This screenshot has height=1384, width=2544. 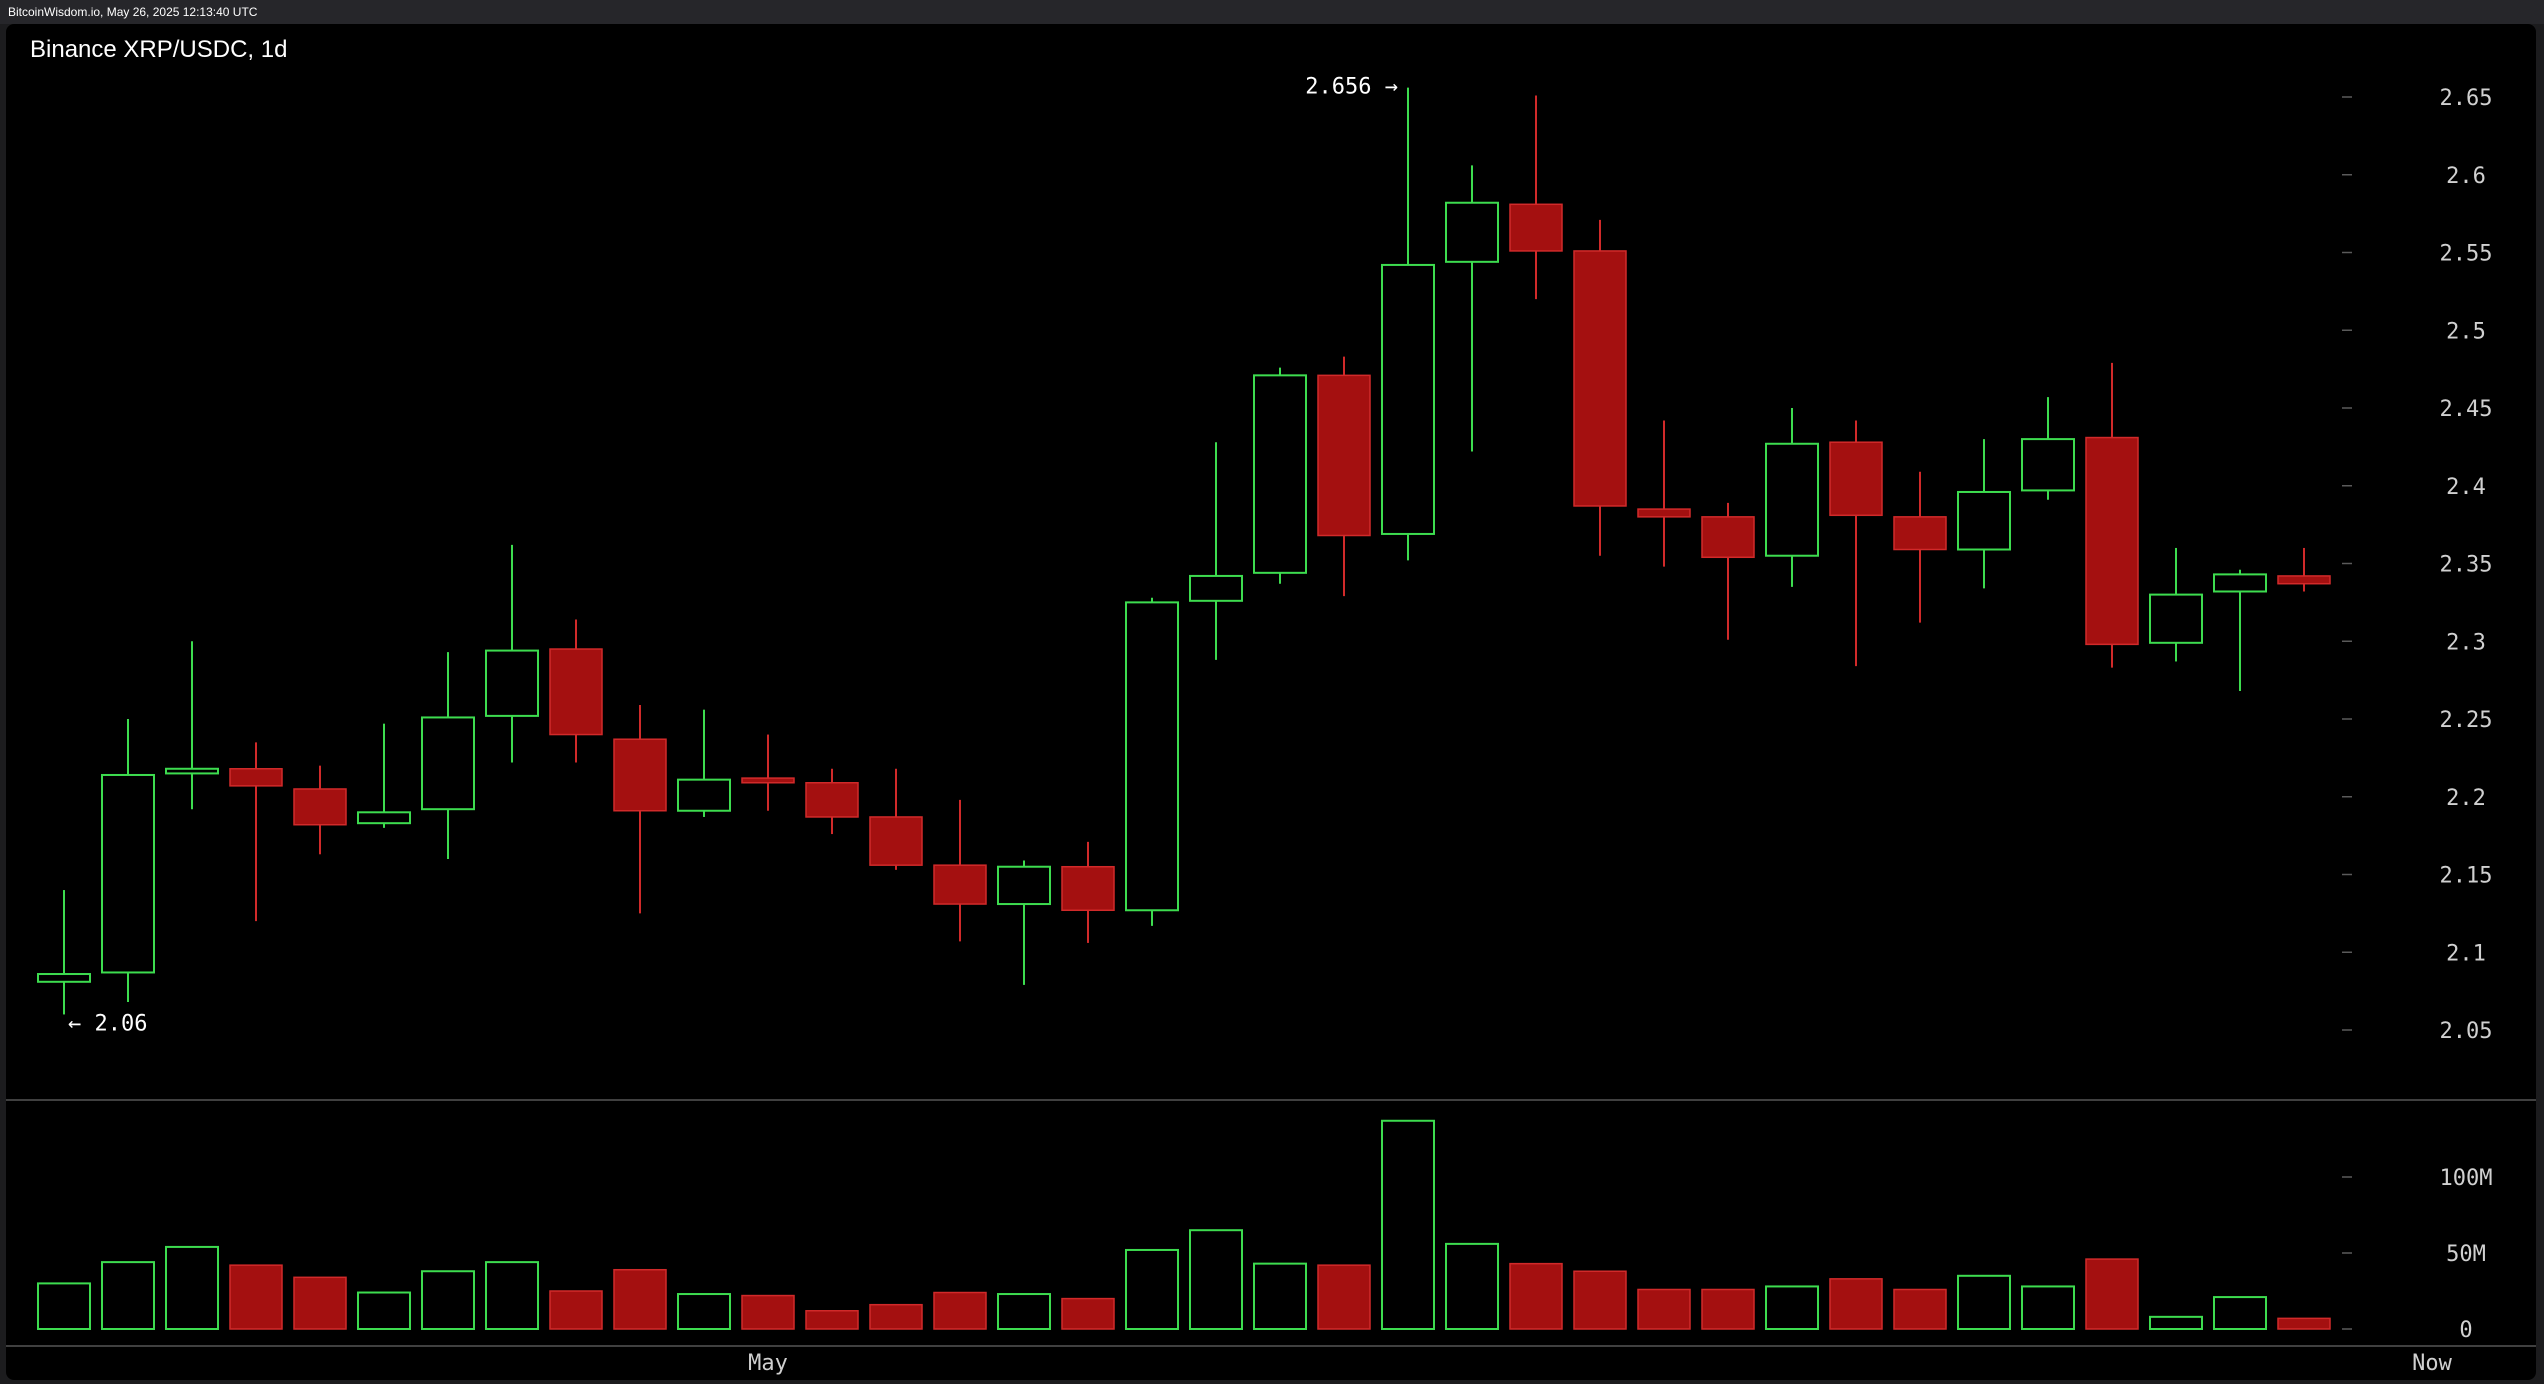 What do you see at coordinates (1351, 87) in the screenshot?
I see `high-marker-label: 2.656 →` at bounding box center [1351, 87].